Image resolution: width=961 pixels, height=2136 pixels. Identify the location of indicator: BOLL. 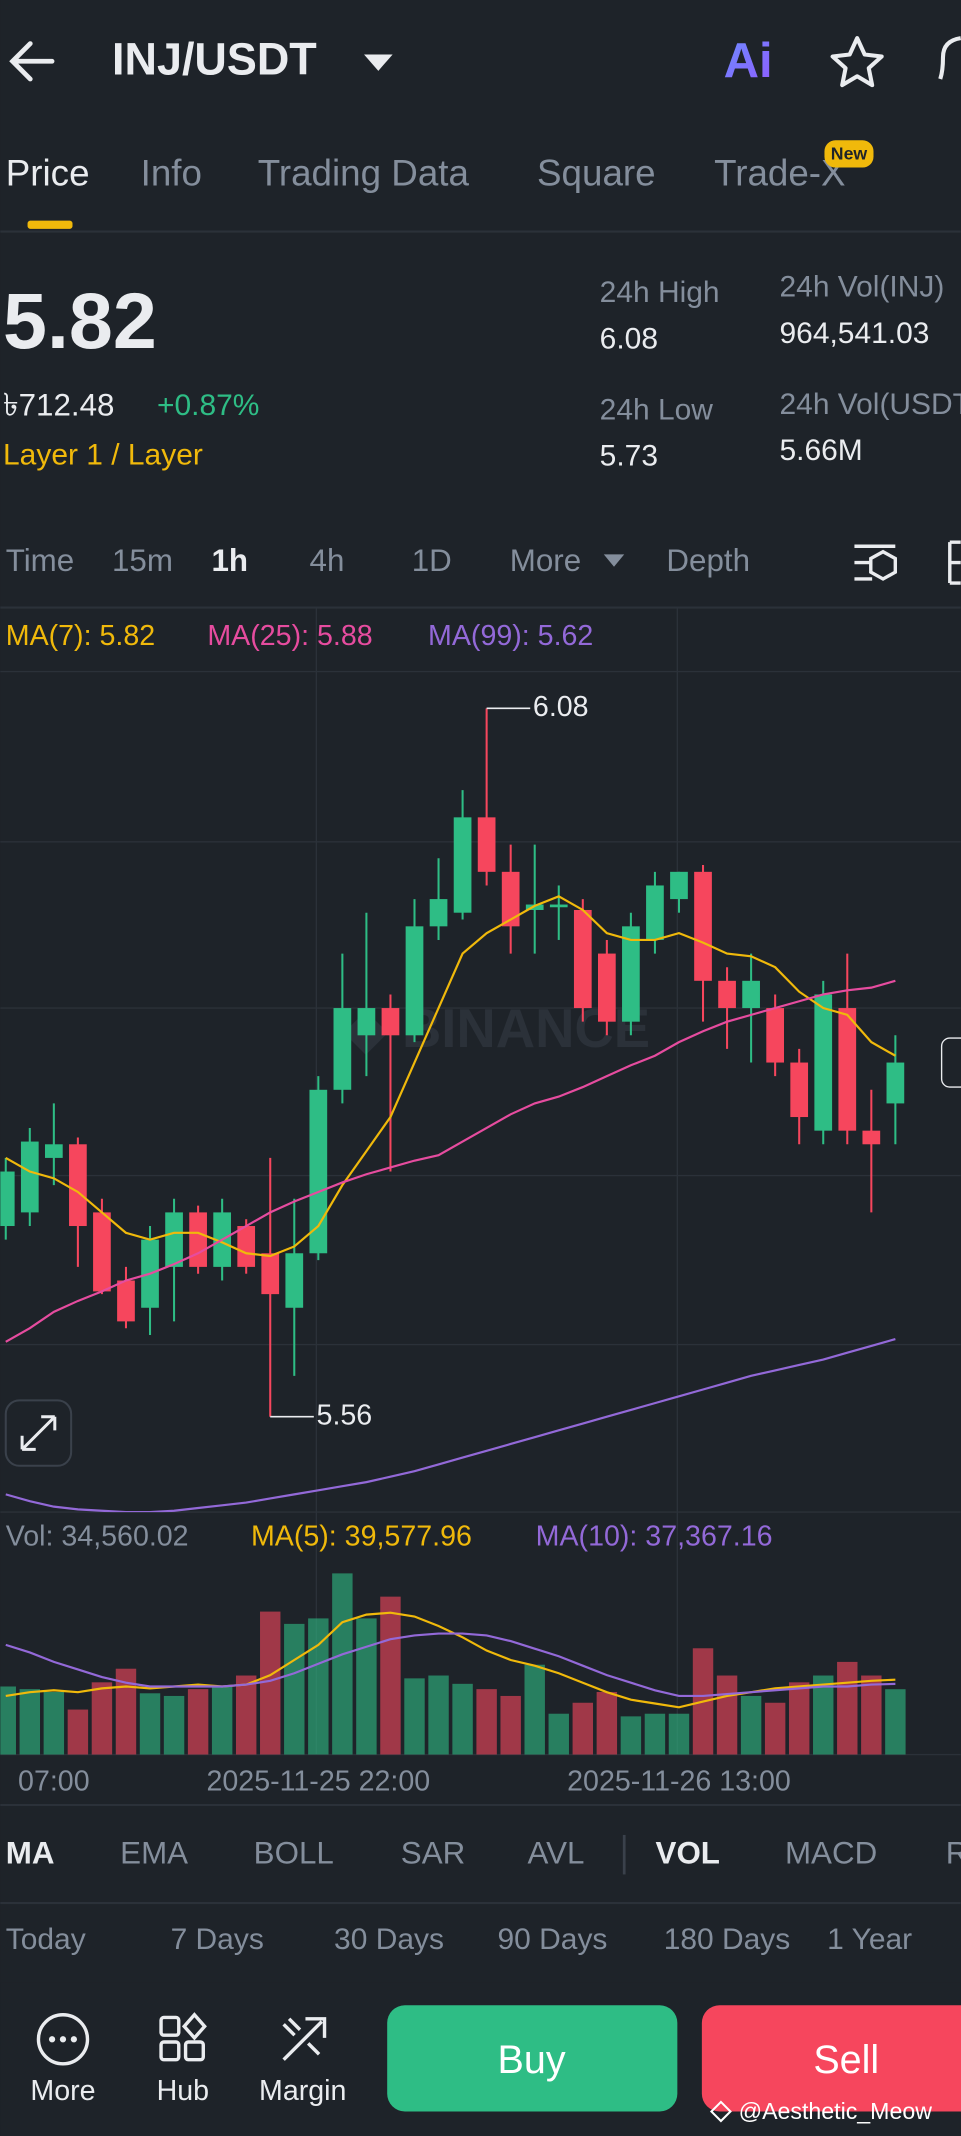
(294, 1853).